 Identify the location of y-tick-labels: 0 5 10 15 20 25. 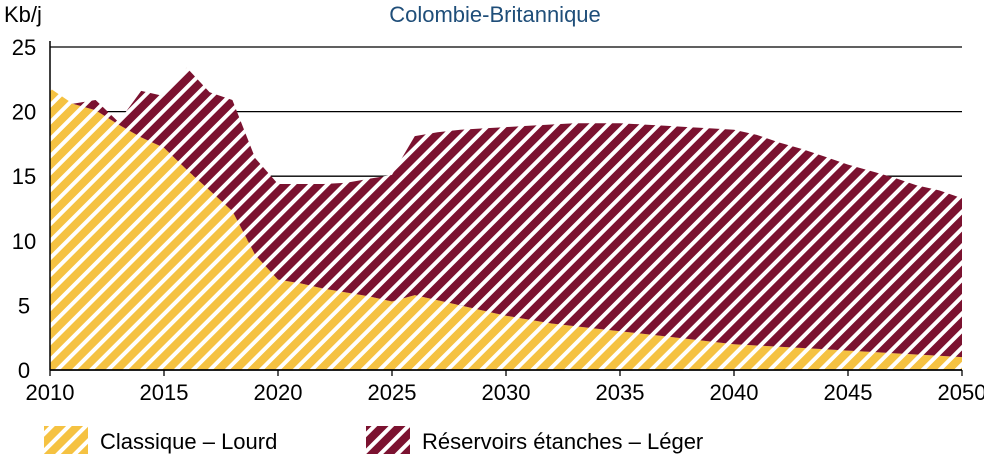
(24, 209).